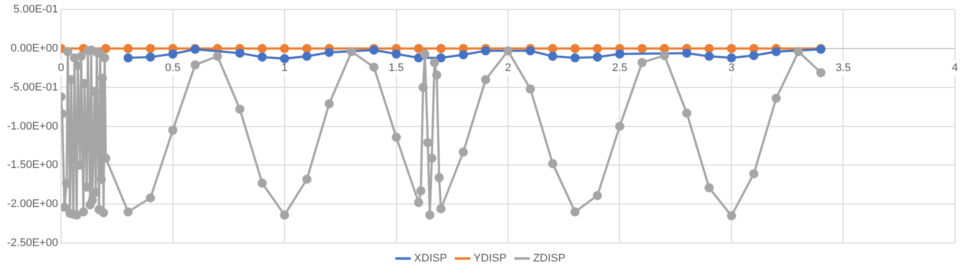 The width and height of the screenshot is (971, 276). I want to click on y-tick-label: -1.50E+00, so click(32, 165).